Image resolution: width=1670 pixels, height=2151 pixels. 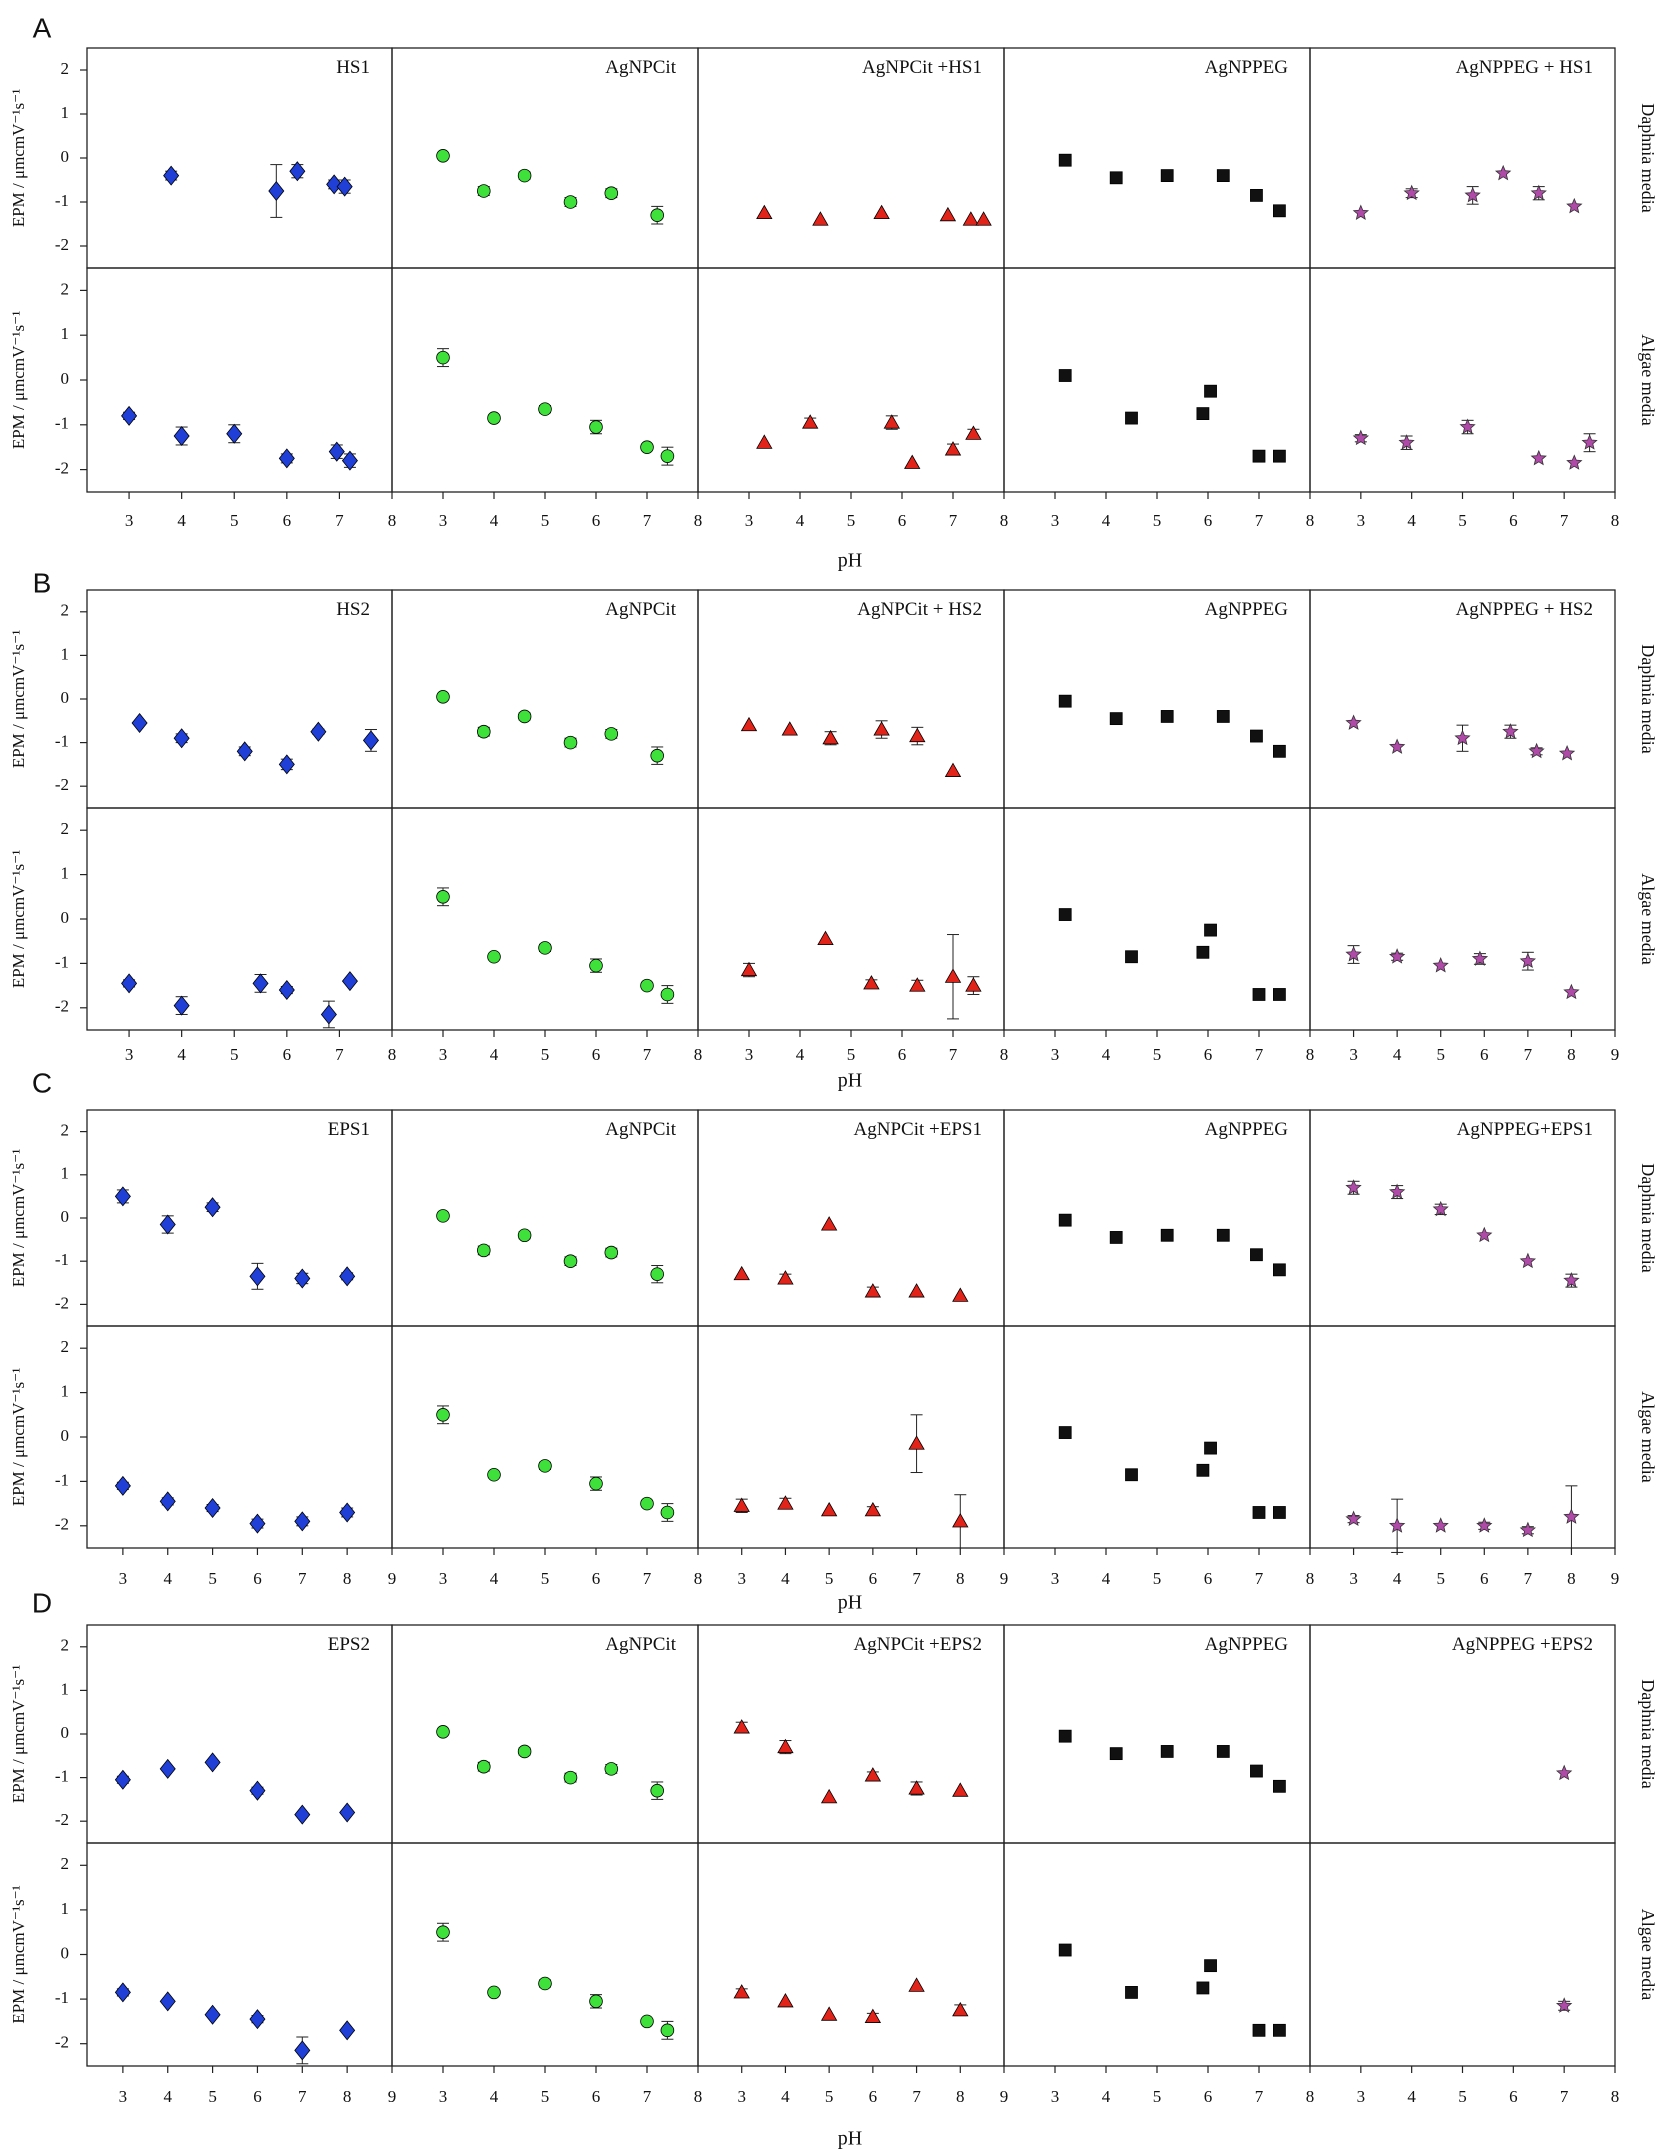 I want to click on subplot-title: HS1, so click(x=353, y=67).